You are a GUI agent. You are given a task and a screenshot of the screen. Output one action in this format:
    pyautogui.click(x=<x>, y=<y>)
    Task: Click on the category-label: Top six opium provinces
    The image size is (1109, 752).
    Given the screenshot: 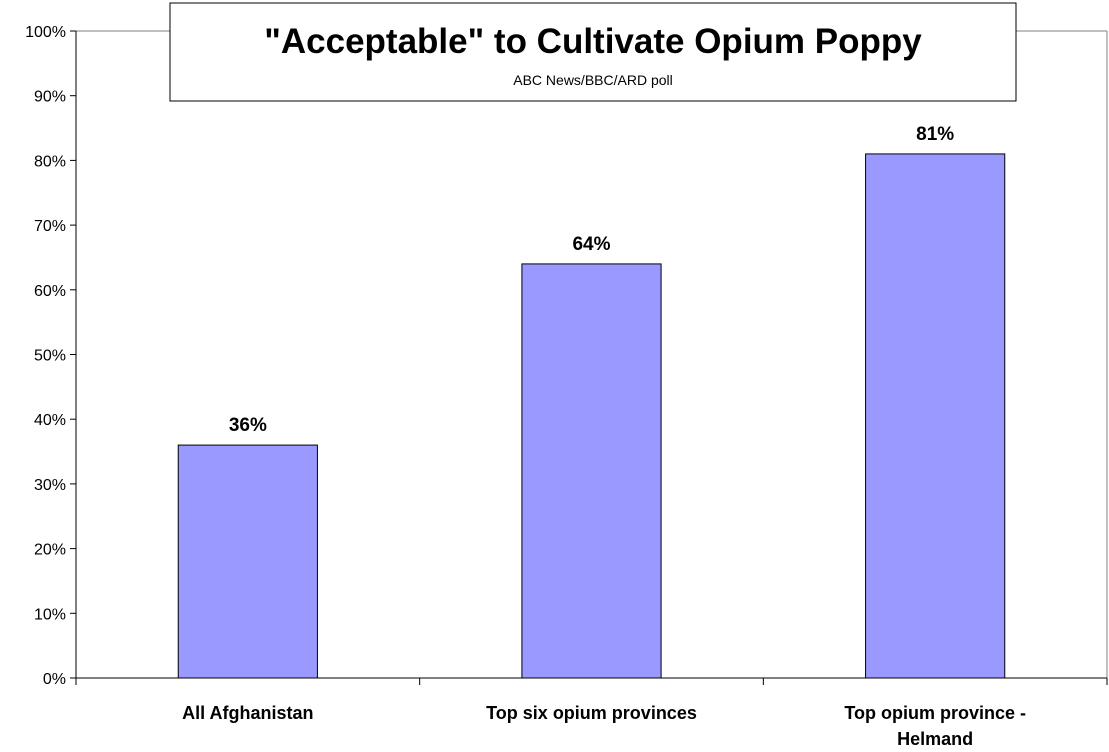 What is the action you would take?
    pyautogui.click(x=591, y=713)
    